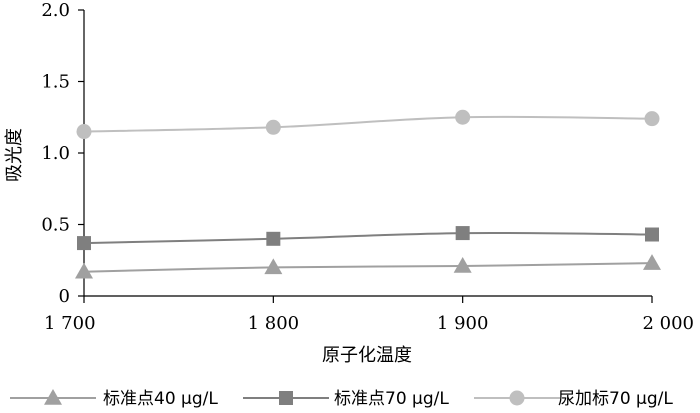  I want to click on y-tick-label: 0.5, so click(55, 225).